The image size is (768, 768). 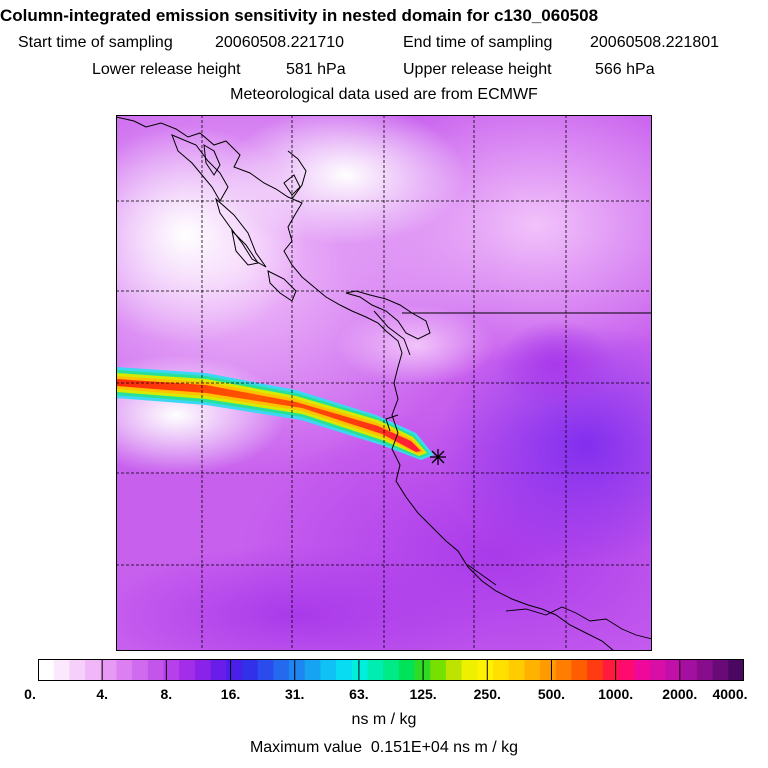 I want to click on colorbar-tick-label: 2000., so click(x=680, y=694).